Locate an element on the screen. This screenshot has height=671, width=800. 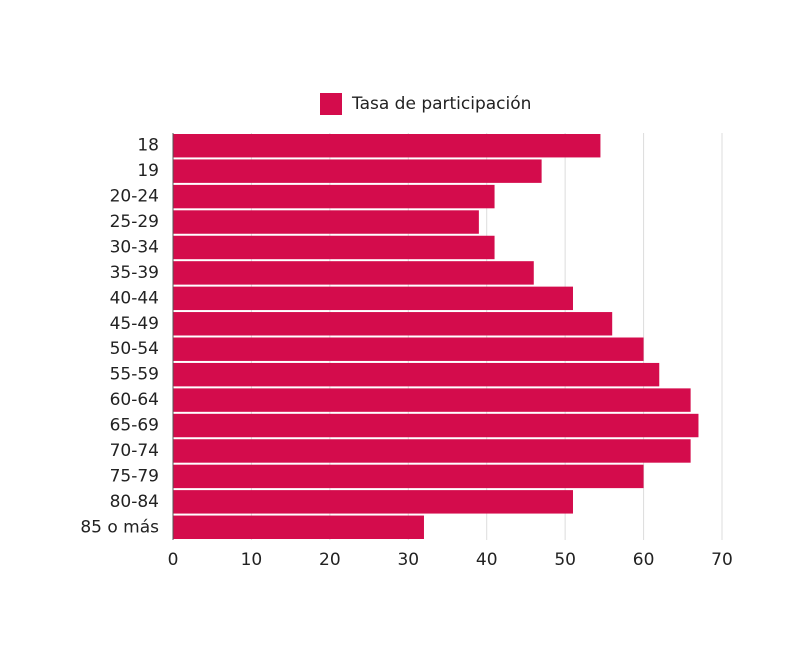
y-tick-label: 80-84 is located at coordinates (134, 502).